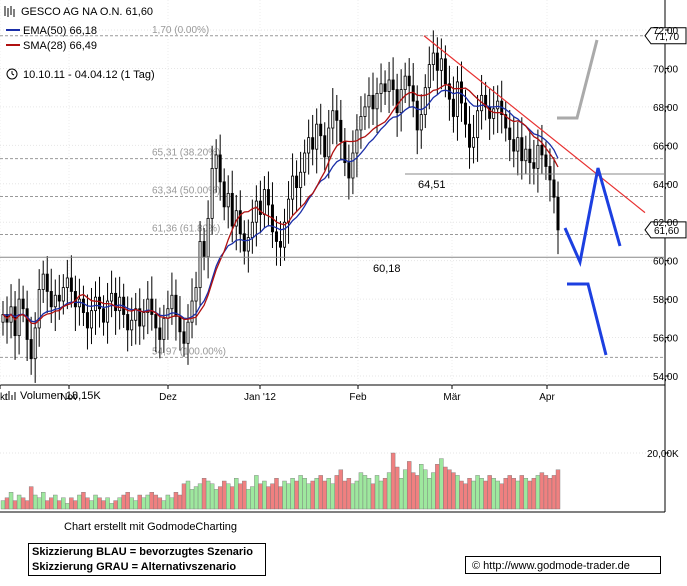  Describe the element at coordinates (432, 185) in the screenshot. I see `support-label-64: 64,51` at that location.